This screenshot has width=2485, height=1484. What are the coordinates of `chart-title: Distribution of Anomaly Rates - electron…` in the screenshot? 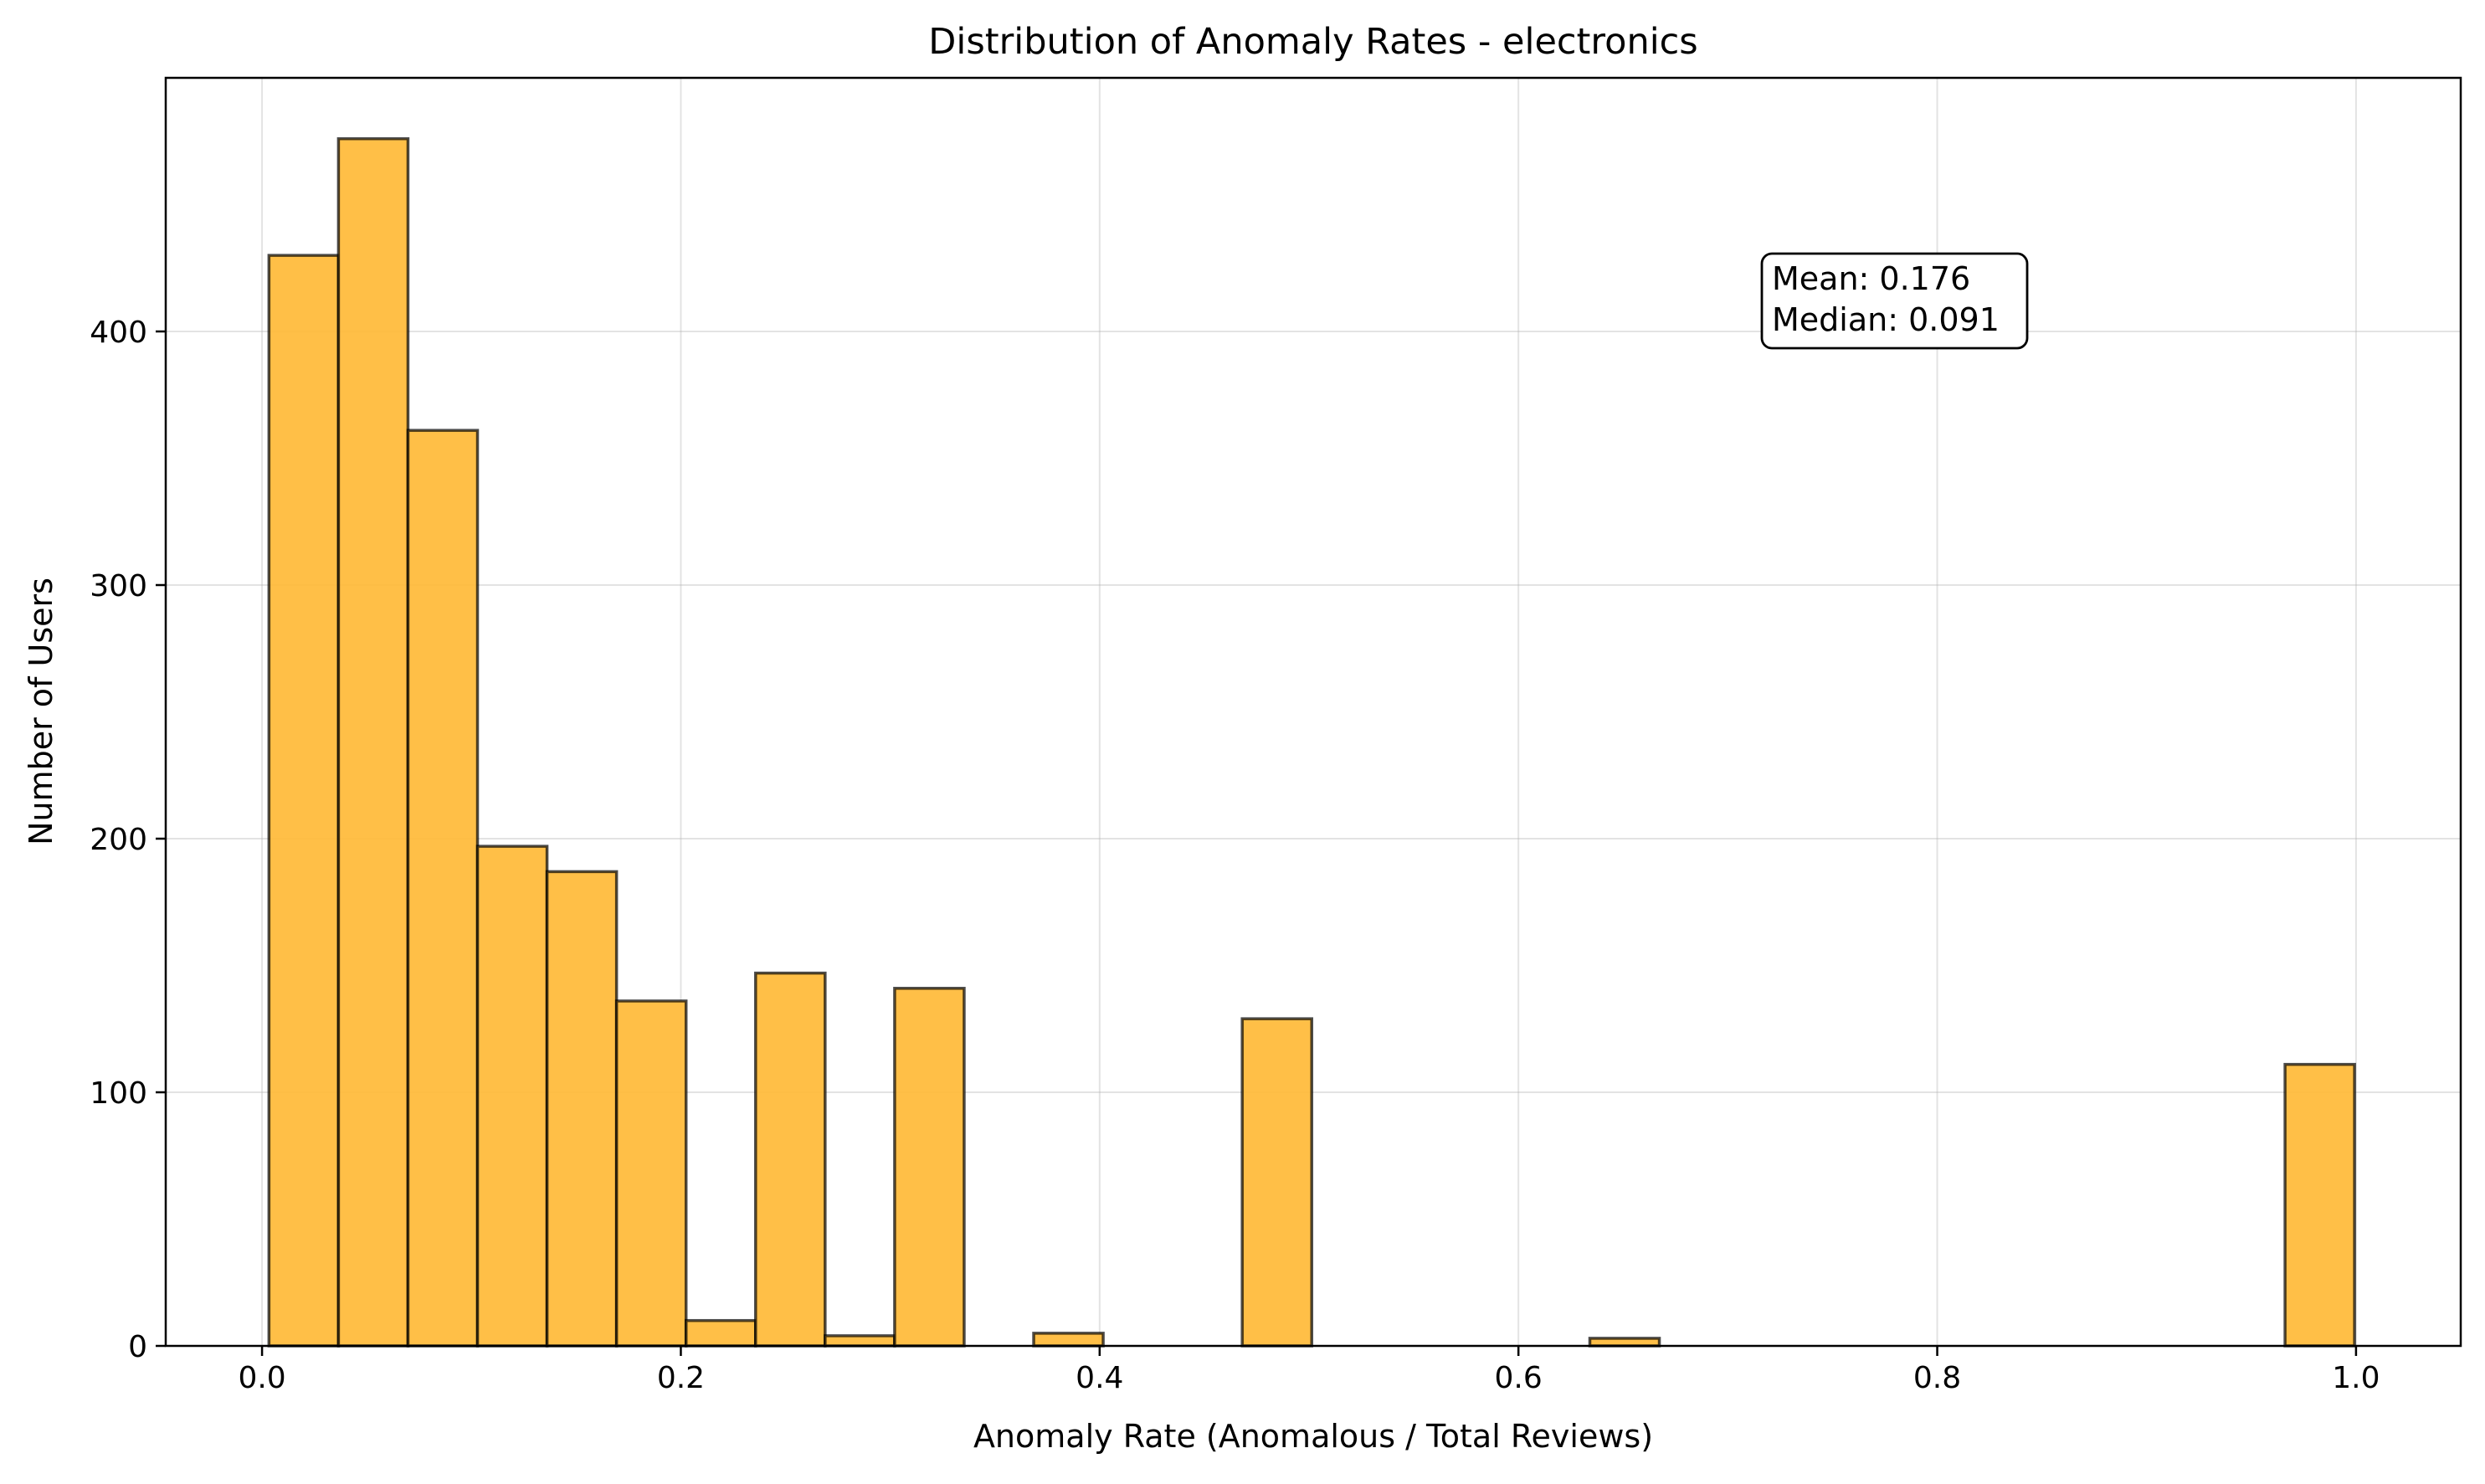 It's located at (1312, 42).